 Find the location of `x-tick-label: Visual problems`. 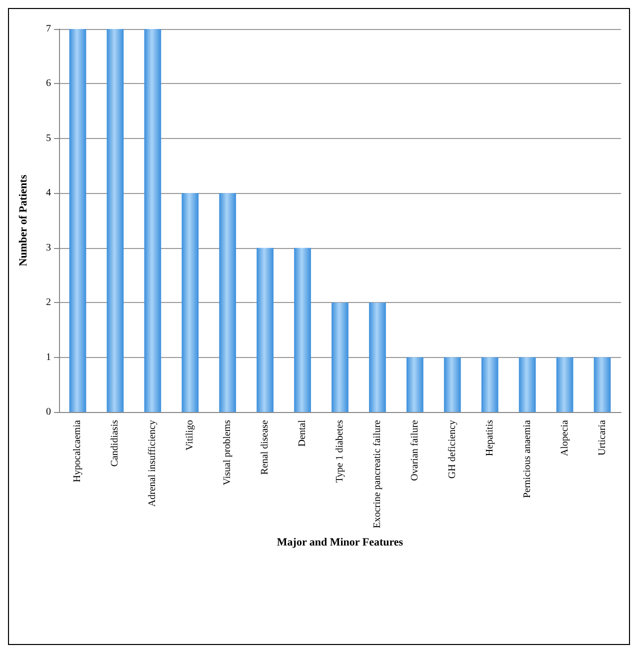

x-tick-label: Visual problems is located at coordinates (228, 453).